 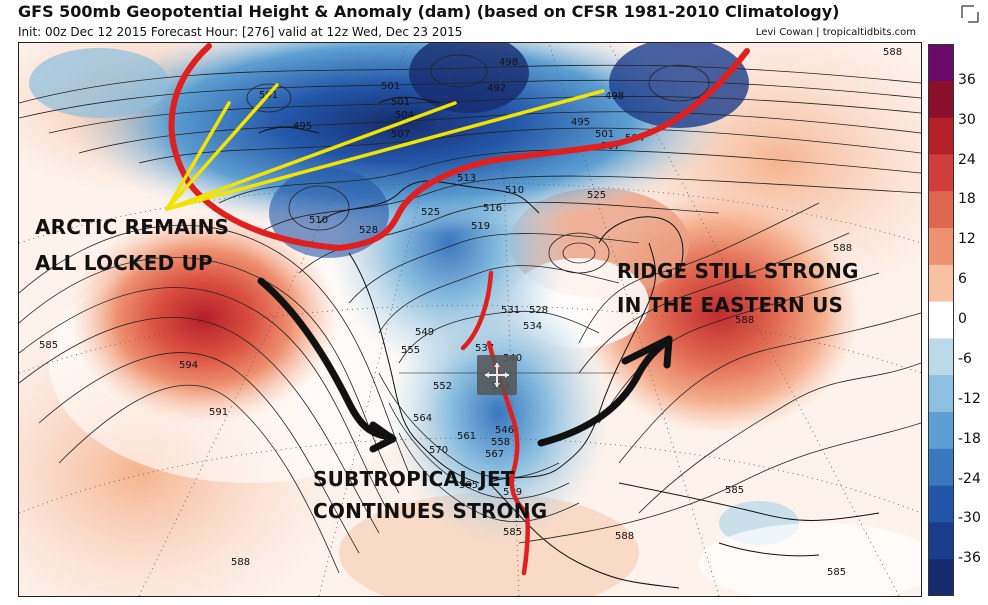 What do you see at coordinates (969, 478) in the screenshot?
I see `colorbar-tick-label: -24` at bounding box center [969, 478].